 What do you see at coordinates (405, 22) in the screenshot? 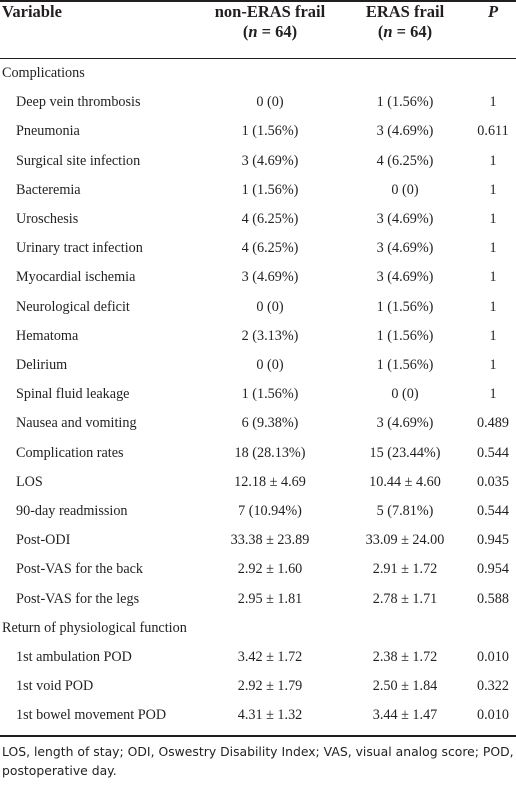
I see `header-group-b: ERAS frail (n = 64)` at bounding box center [405, 22].